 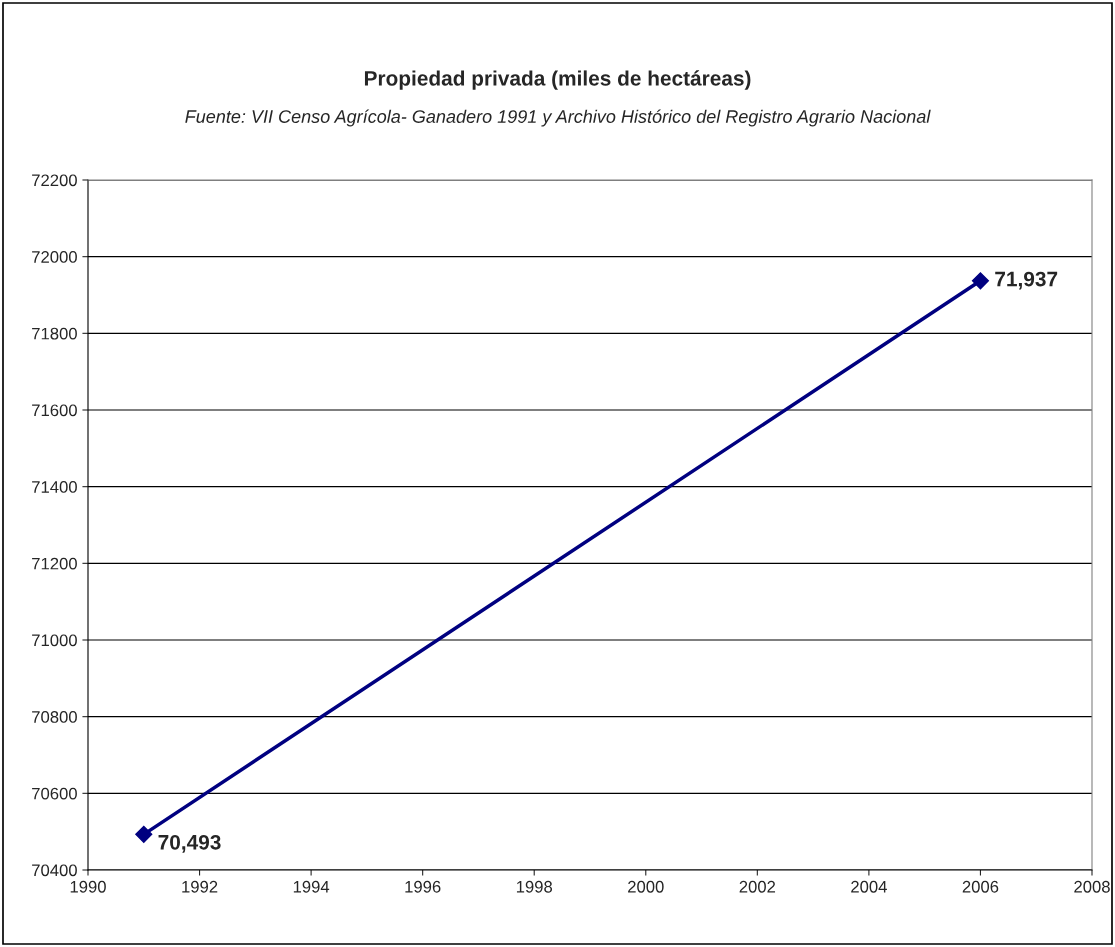 What do you see at coordinates (54, 487) in the screenshot?
I see `y-tick-label: 71400` at bounding box center [54, 487].